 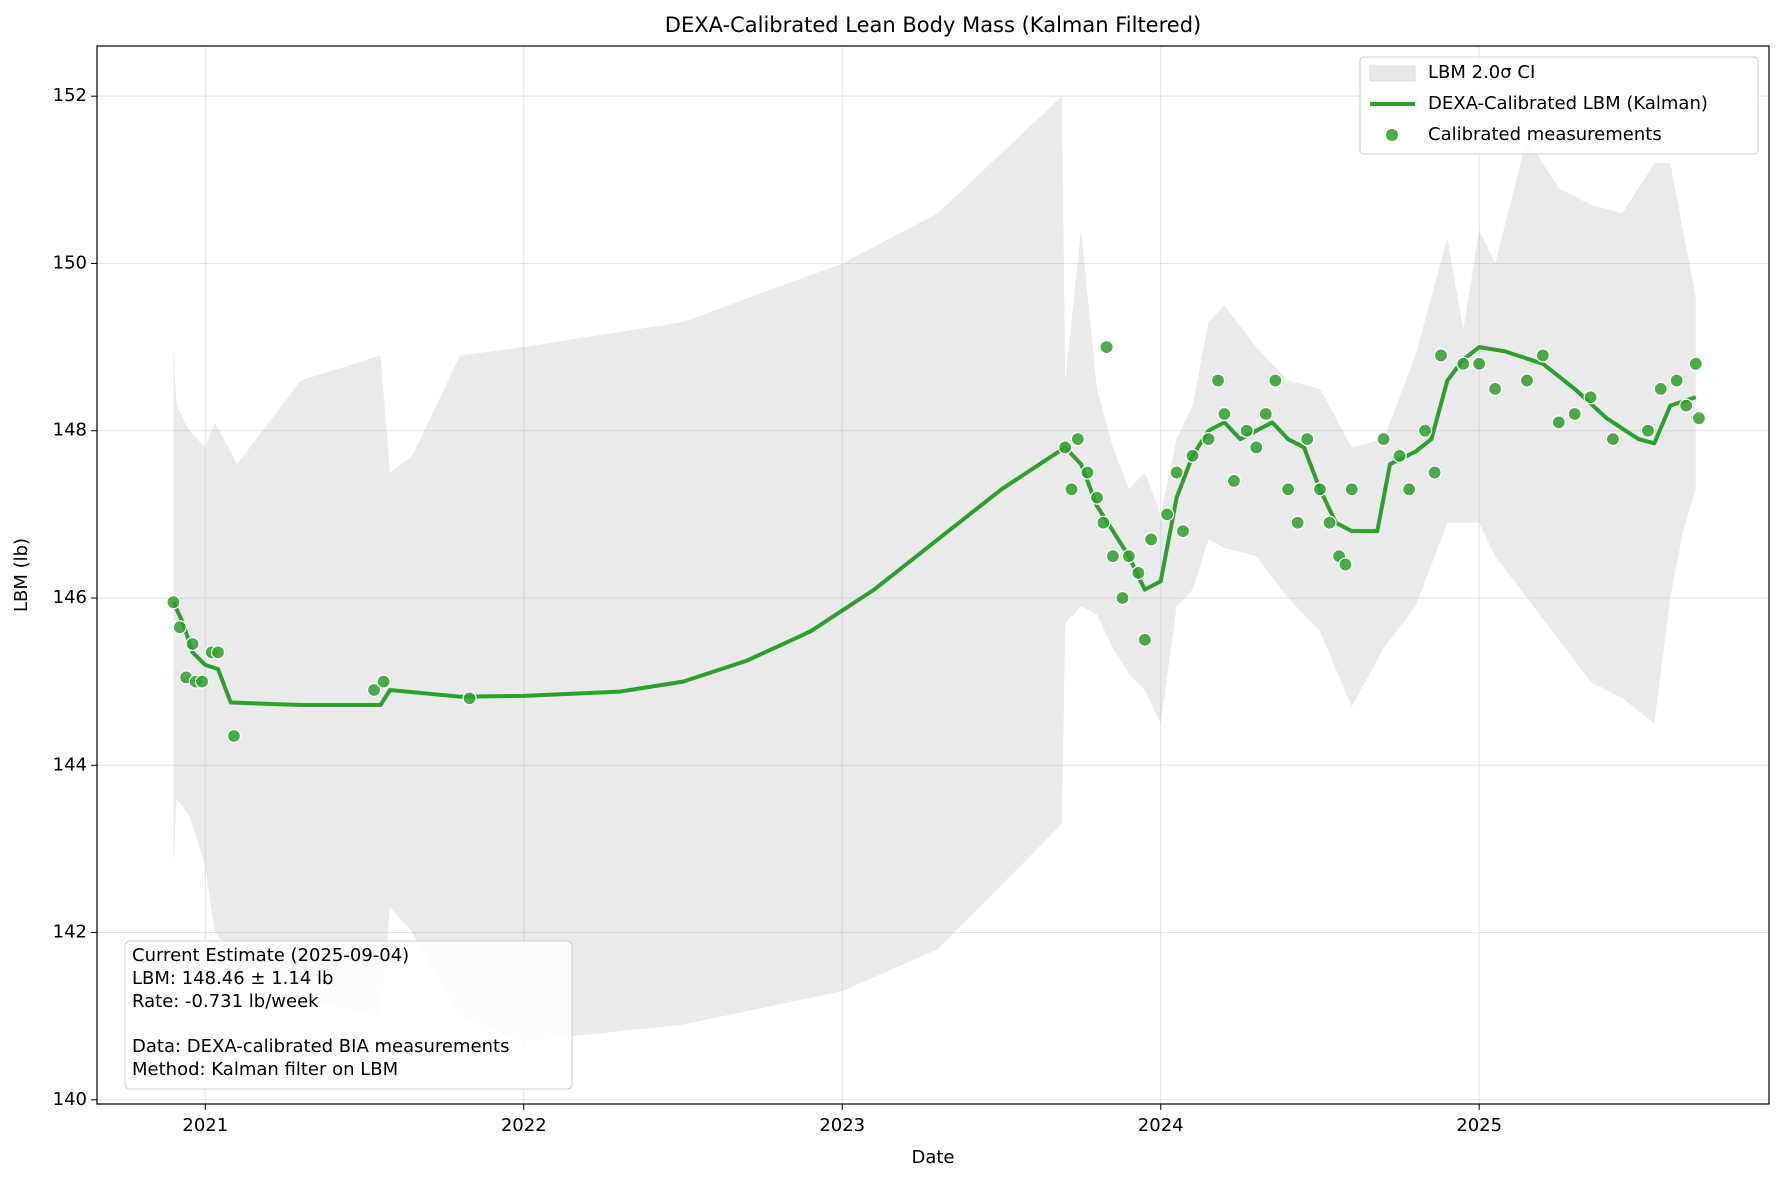 I want to click on y-tick-label: 148, so click(x=70, y=430).